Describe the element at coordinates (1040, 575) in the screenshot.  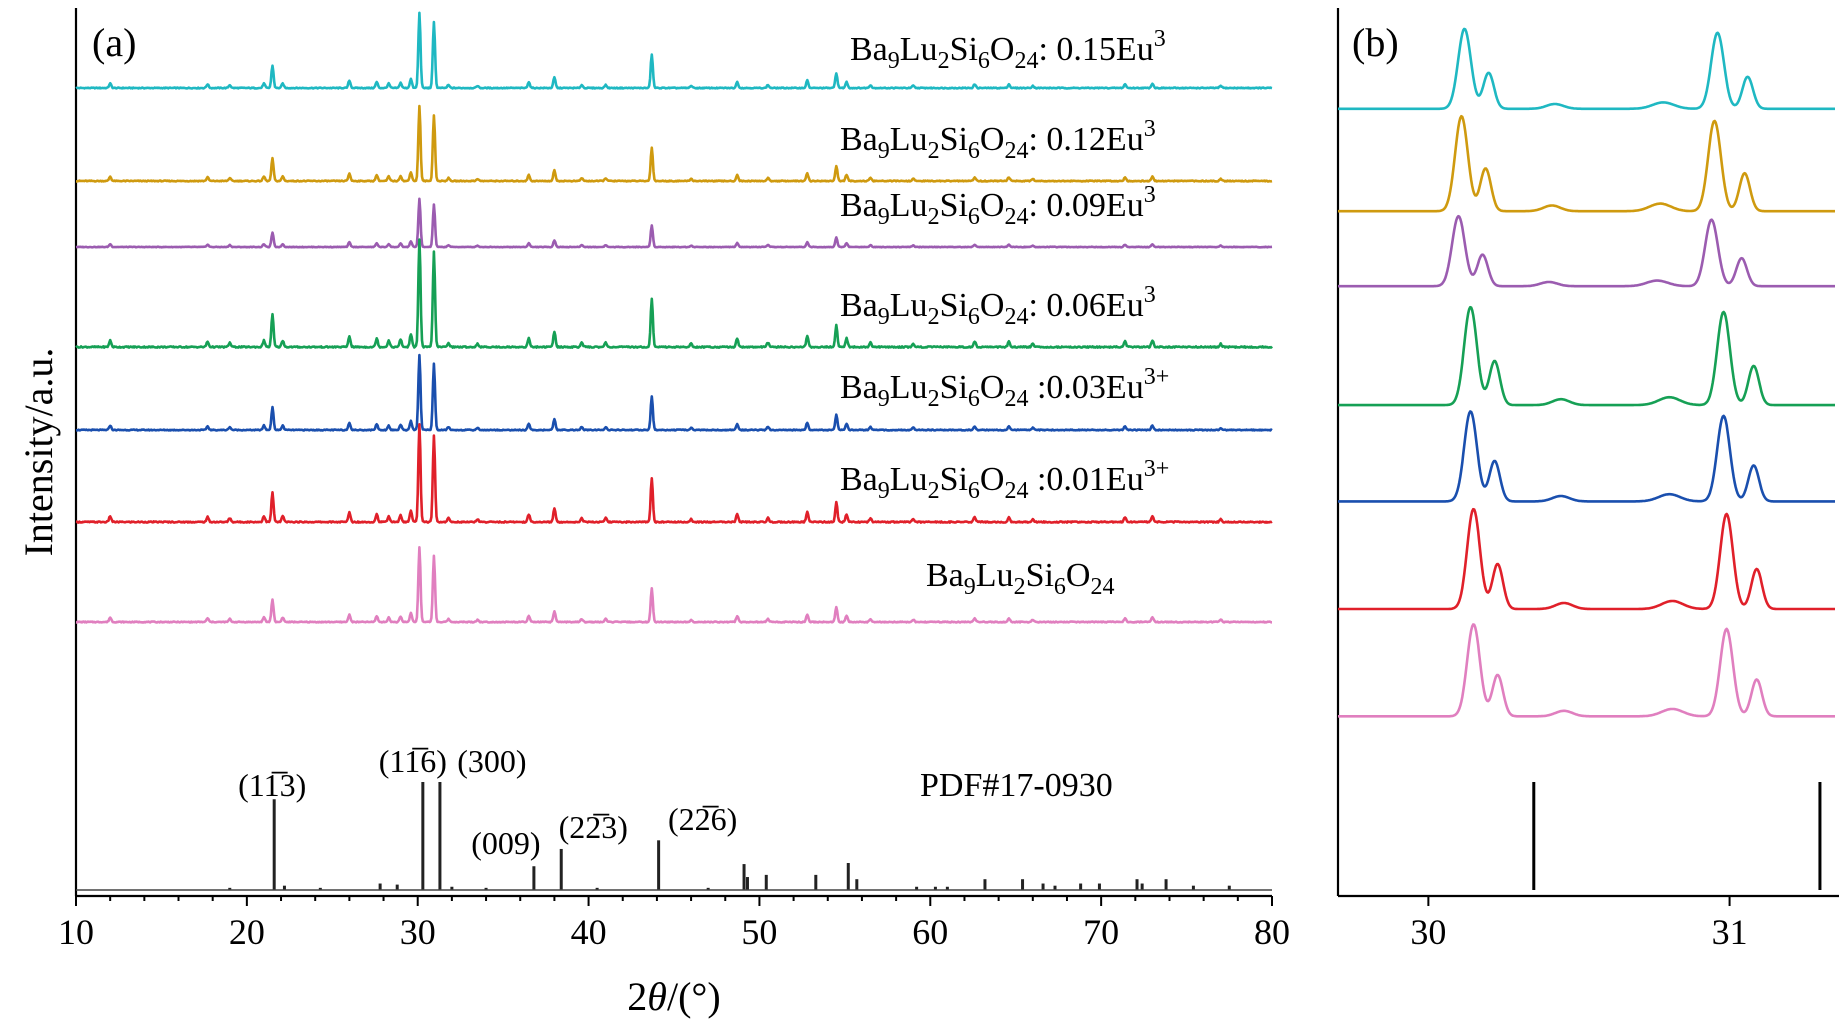
I see `panel-a-series-6-label-part-4: Si` at that location.